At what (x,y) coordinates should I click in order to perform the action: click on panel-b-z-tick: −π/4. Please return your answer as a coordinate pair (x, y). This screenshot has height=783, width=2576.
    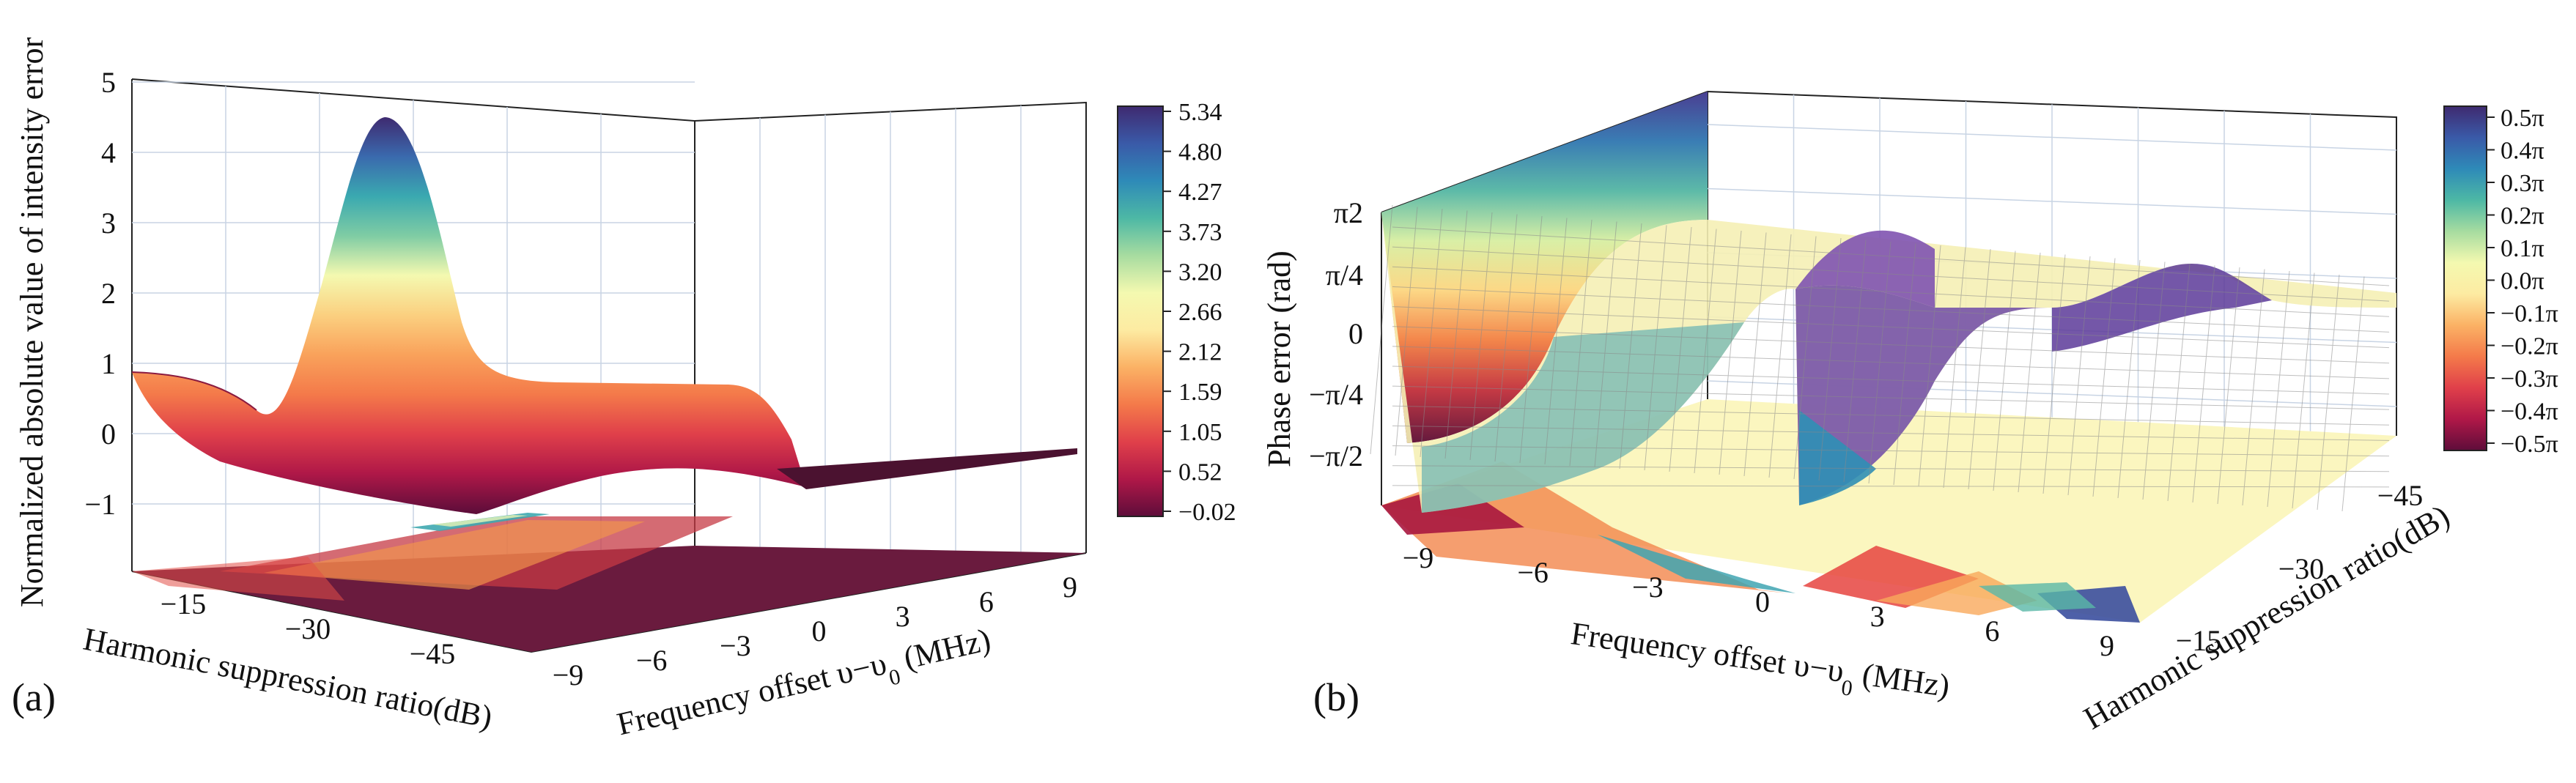
    Looking at the image, I should click on (1336, 394).